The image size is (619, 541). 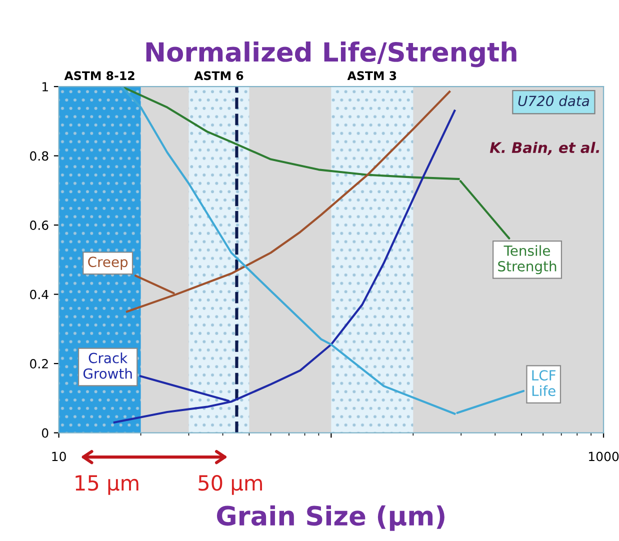 I want to click on annotation: U720 data, so click(x=553, y=100).